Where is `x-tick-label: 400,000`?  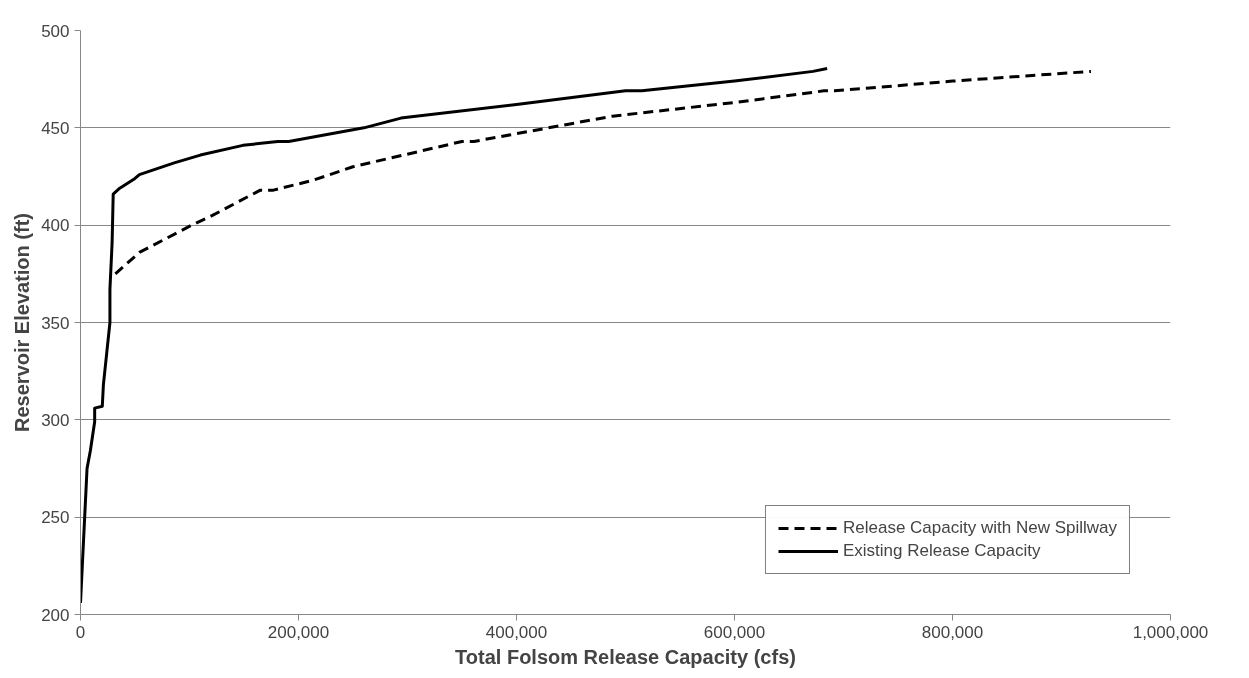 x-tick-label: 400,000 is located at coordinates (516, 632).